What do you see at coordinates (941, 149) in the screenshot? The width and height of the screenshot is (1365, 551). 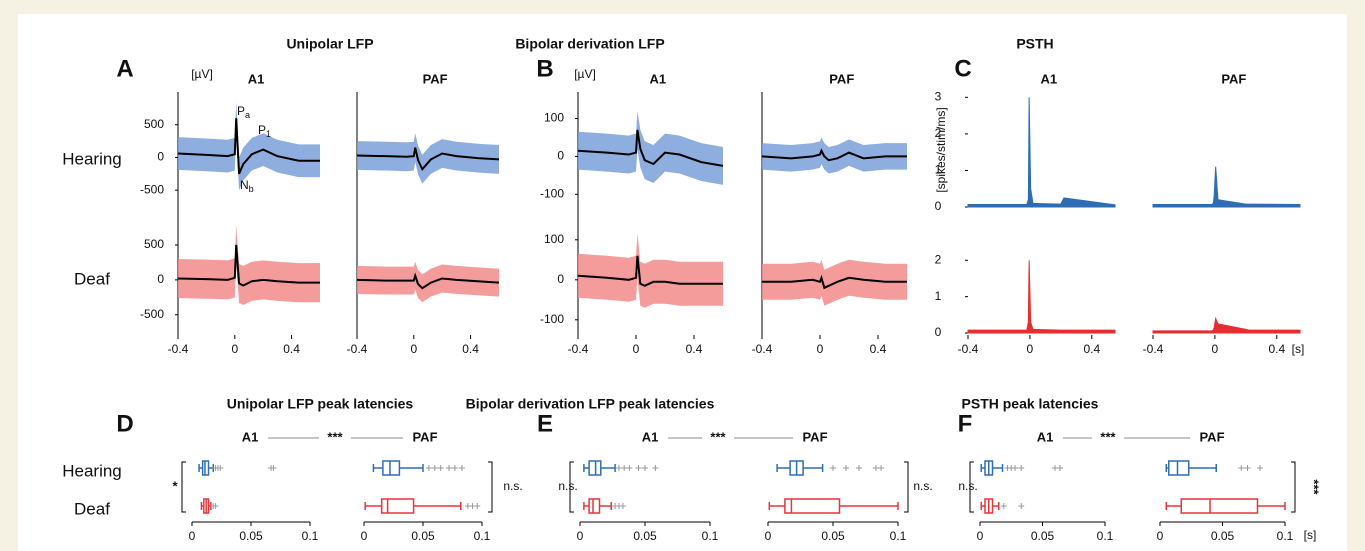 I see `y-unit: [spikes/stim/ms]` at bounding box center [941, 149].